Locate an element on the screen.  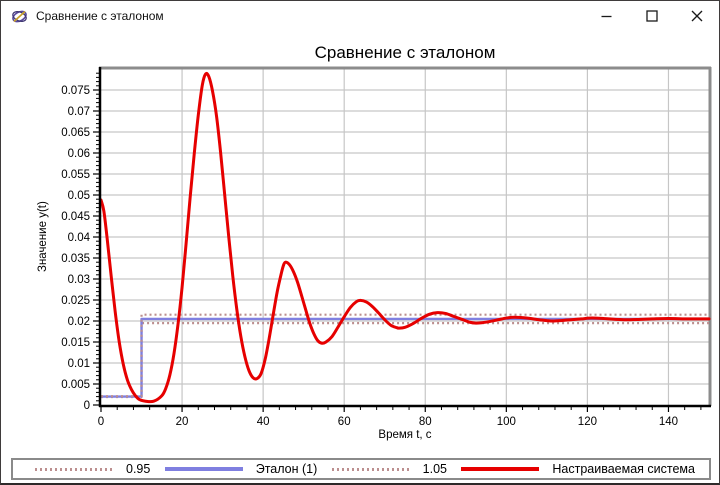
minimize-icon is located at coordinates (606, 16).